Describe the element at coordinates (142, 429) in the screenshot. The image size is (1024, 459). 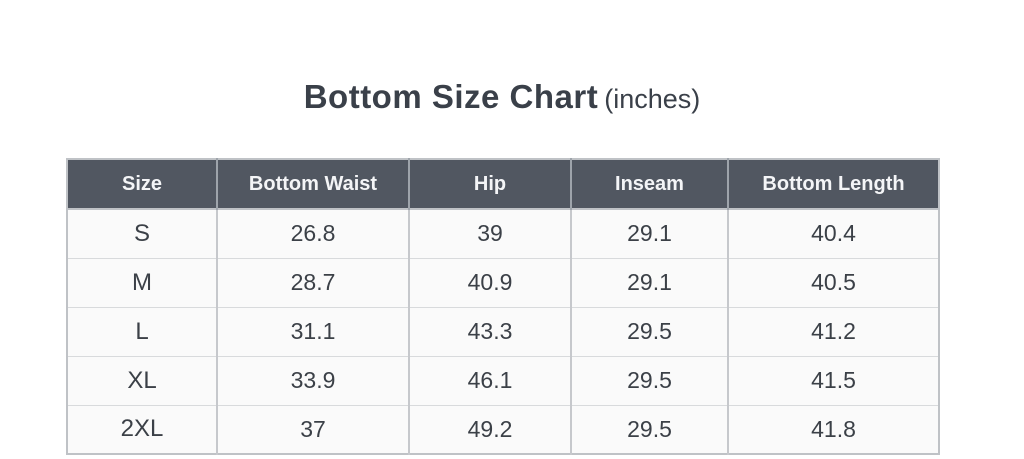
I see `size-cell: 2XL` at that location.